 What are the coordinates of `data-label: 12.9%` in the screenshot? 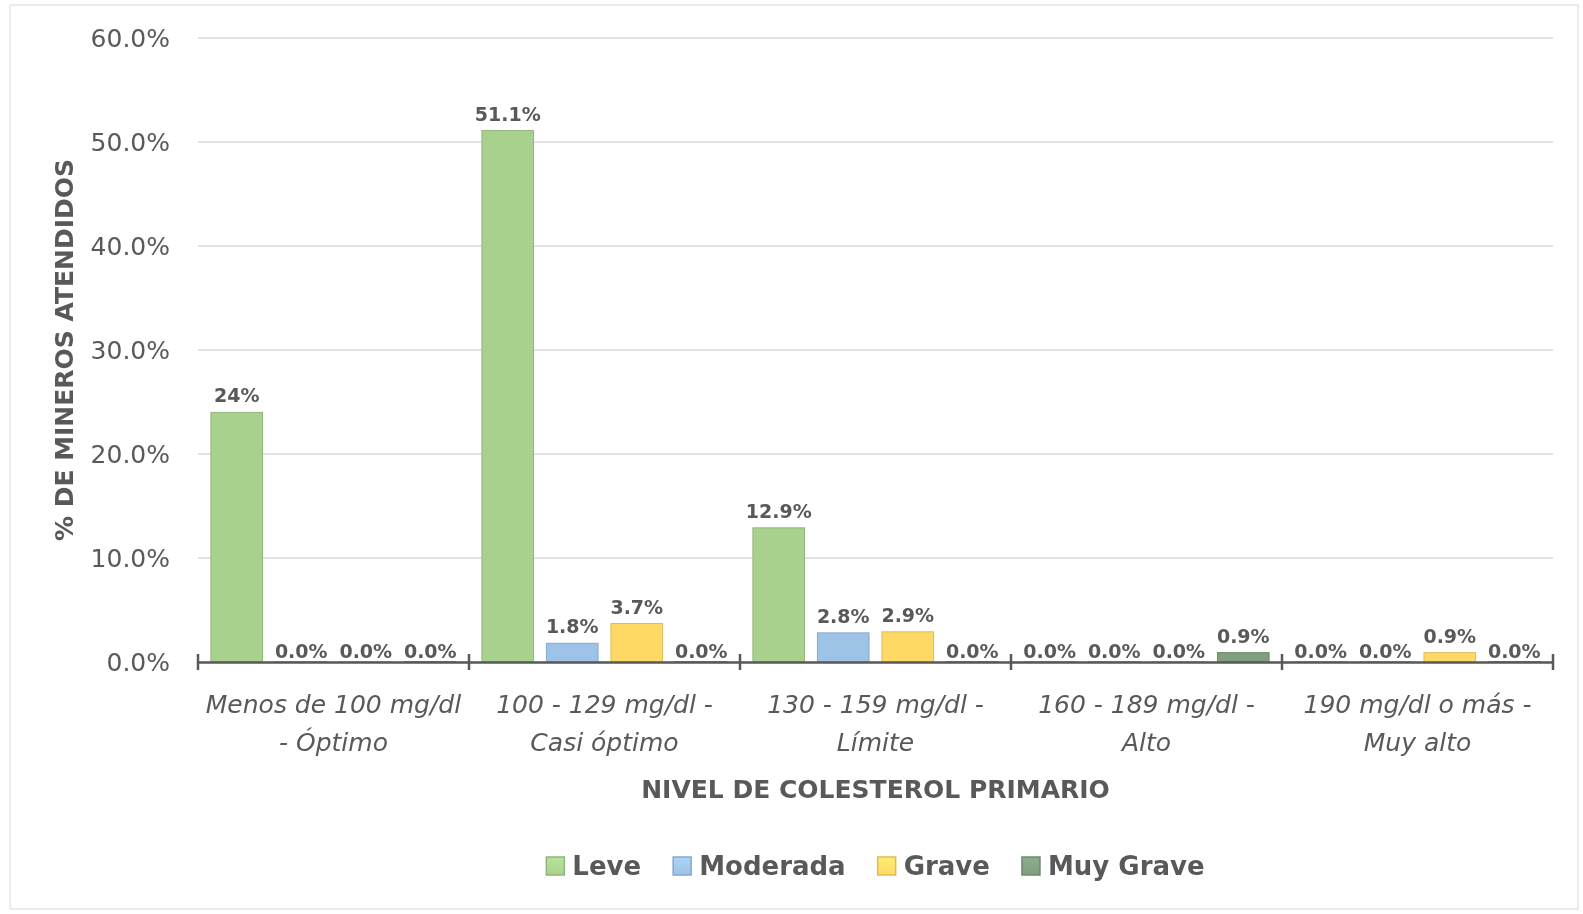 It's located at (778, 510).